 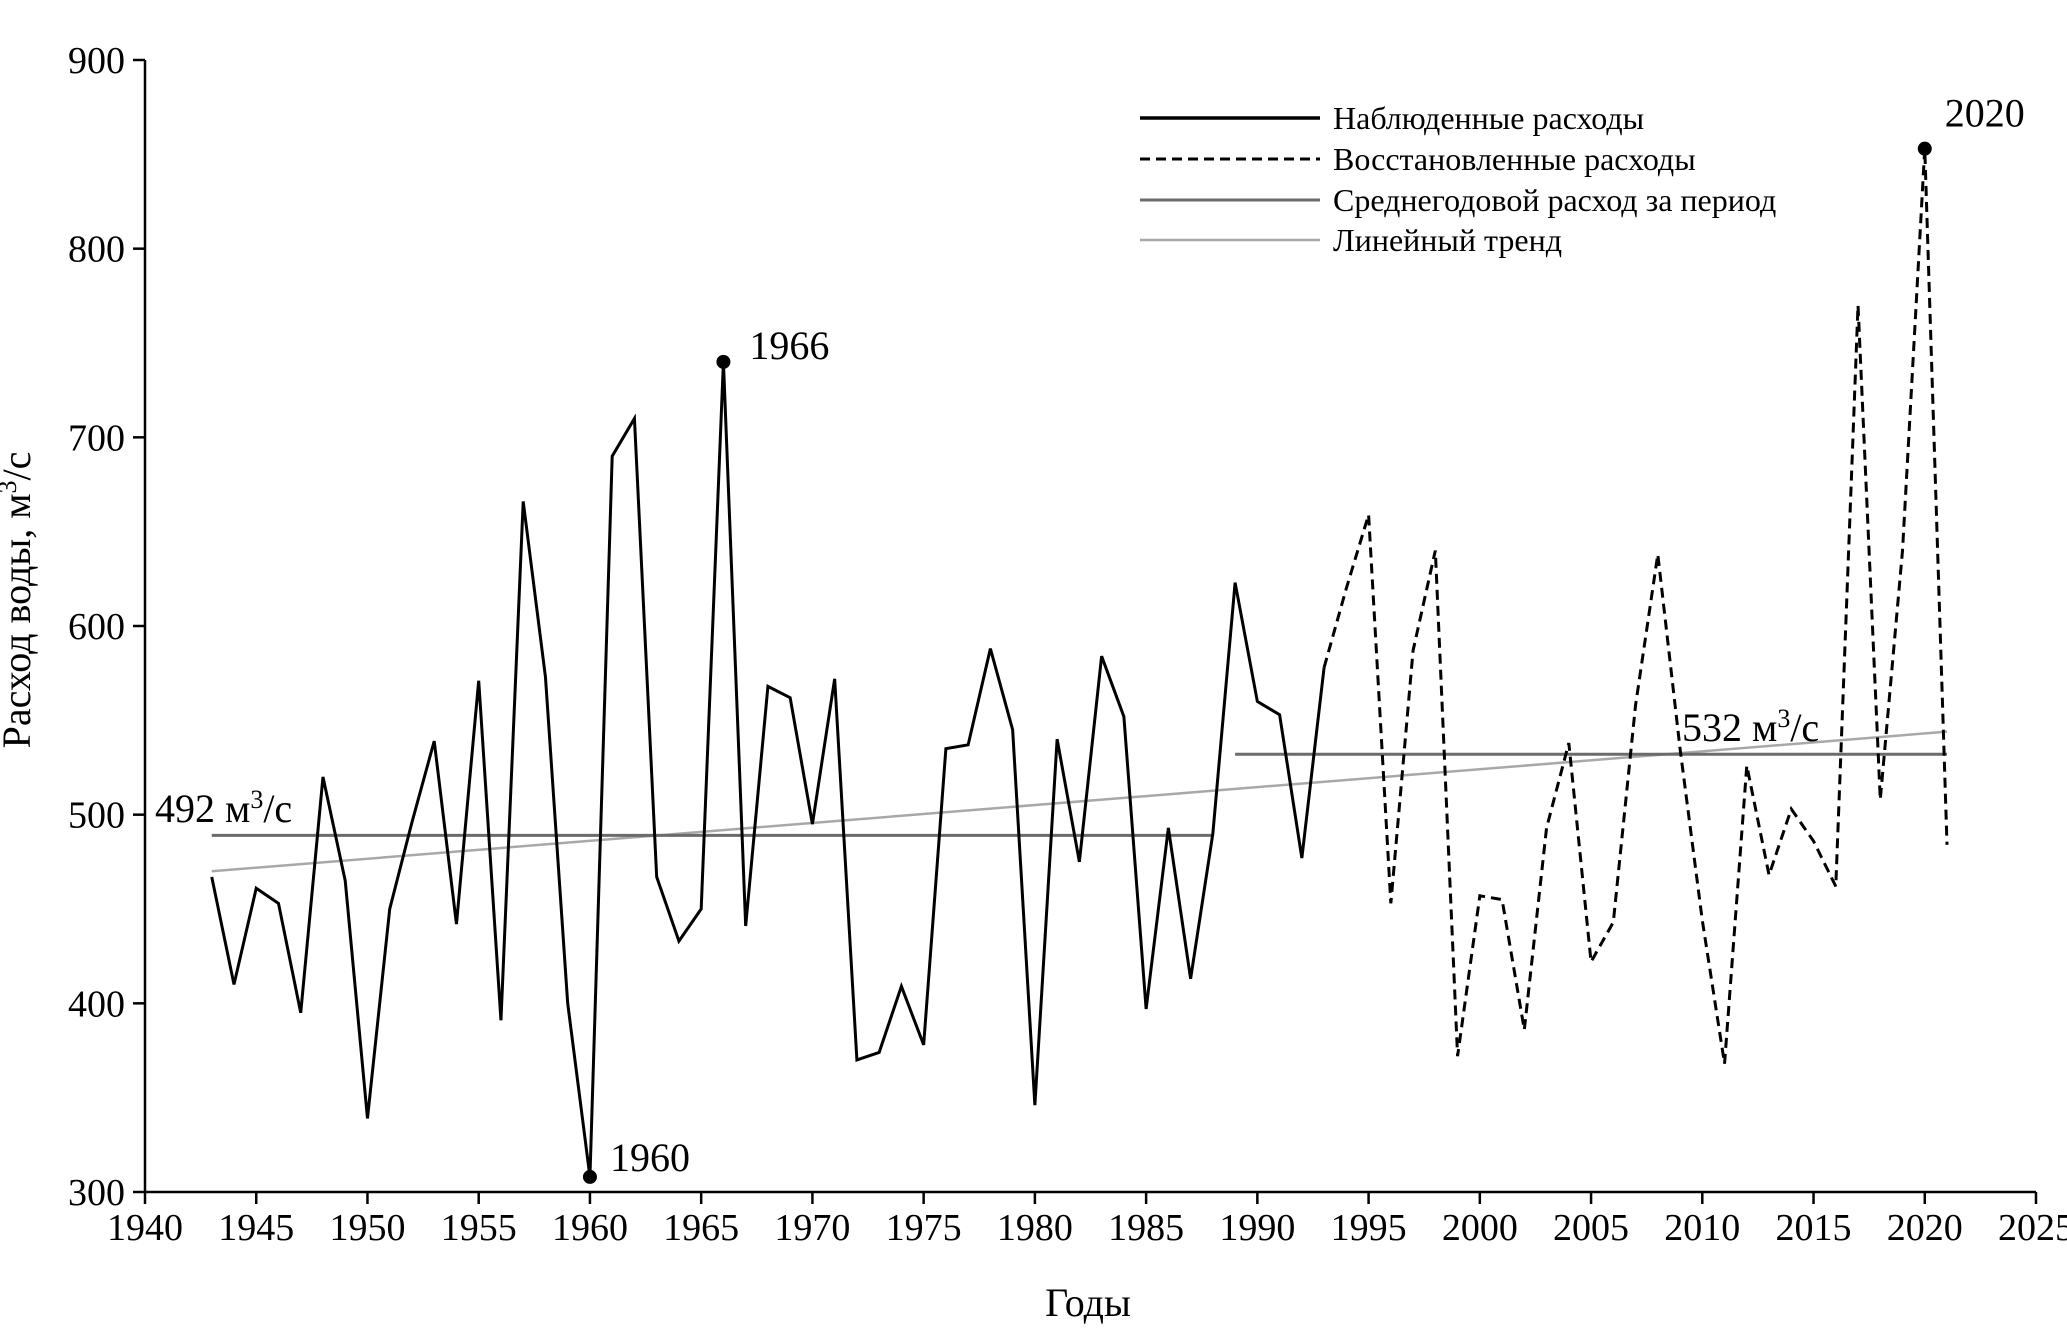 I want to click on point-label-2020: 2020, so click(x=1985, y=113).